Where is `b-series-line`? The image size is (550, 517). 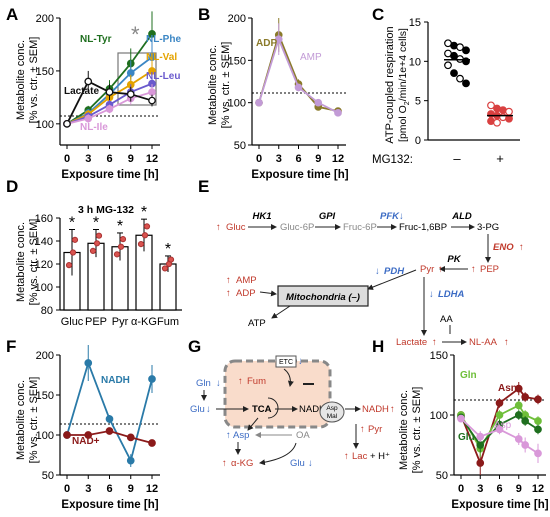 b-series-line is located at coordinates (298, 75).